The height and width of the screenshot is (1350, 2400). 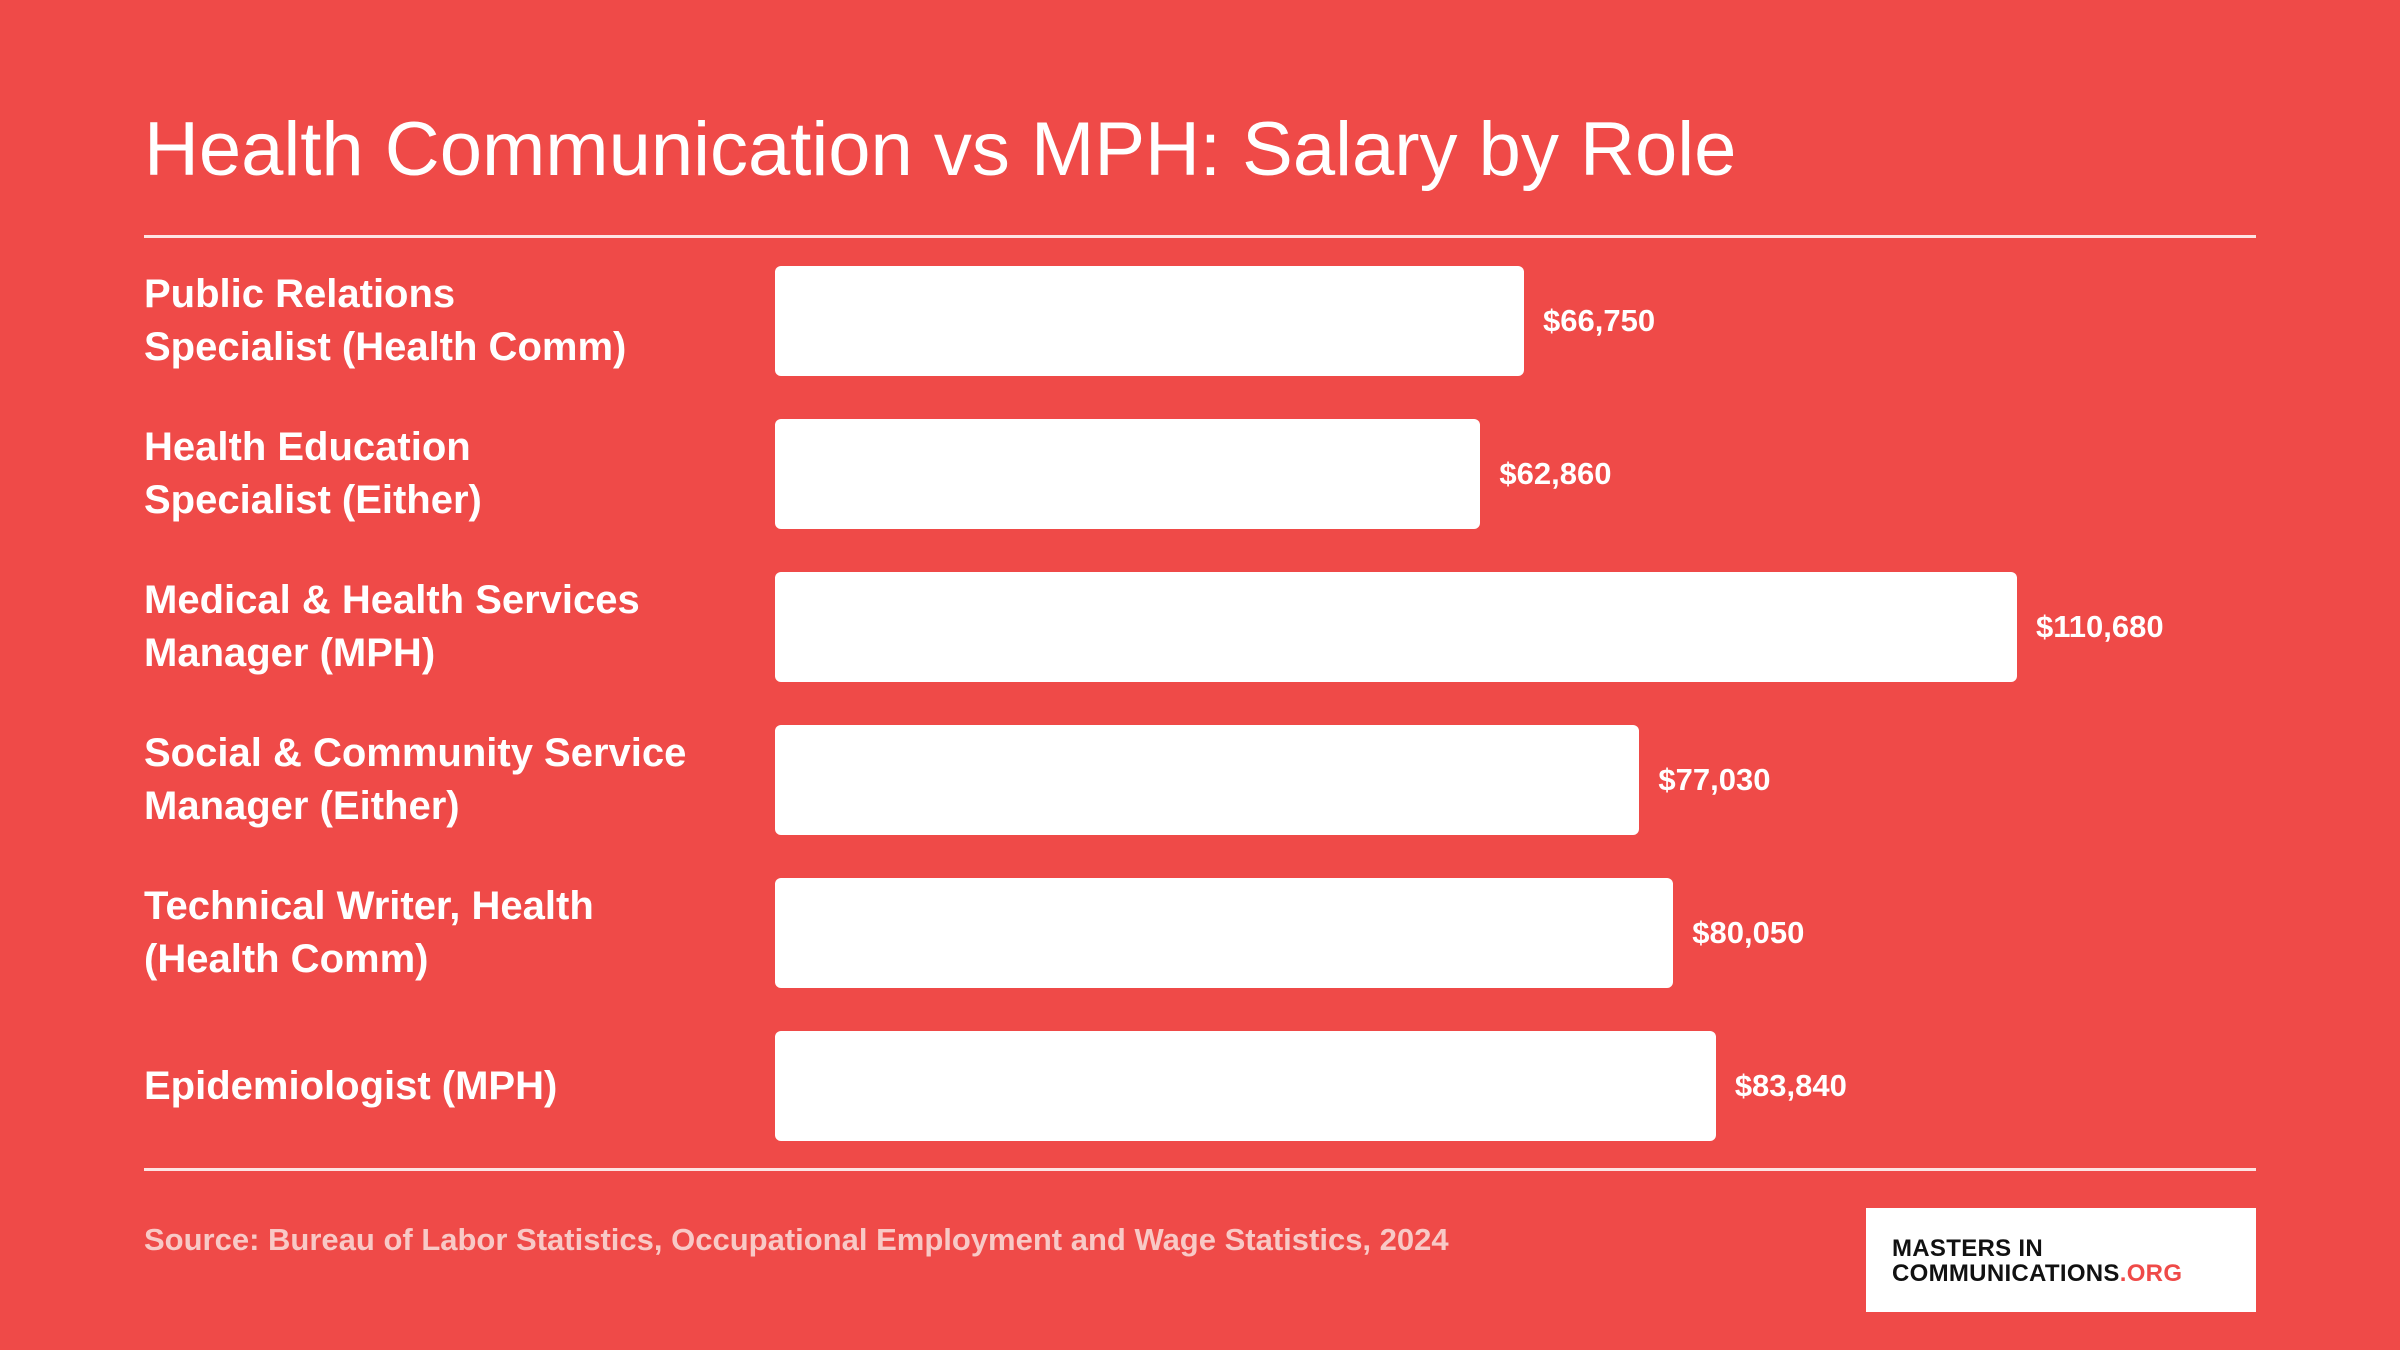 I want to click on value-label: $83,840, so click(x=1790, y=1085).